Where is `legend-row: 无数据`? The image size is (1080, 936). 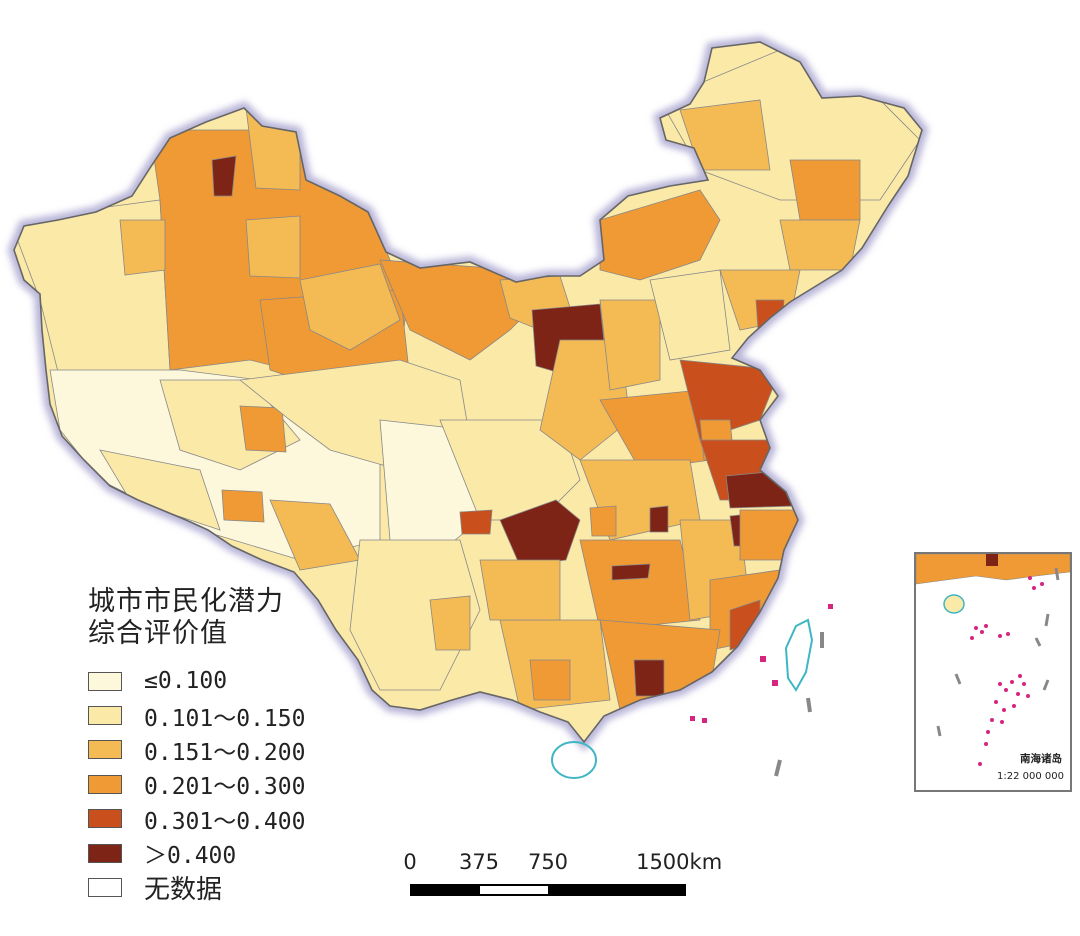
legend-row: 无数据 is located at coordinates (238, 888).